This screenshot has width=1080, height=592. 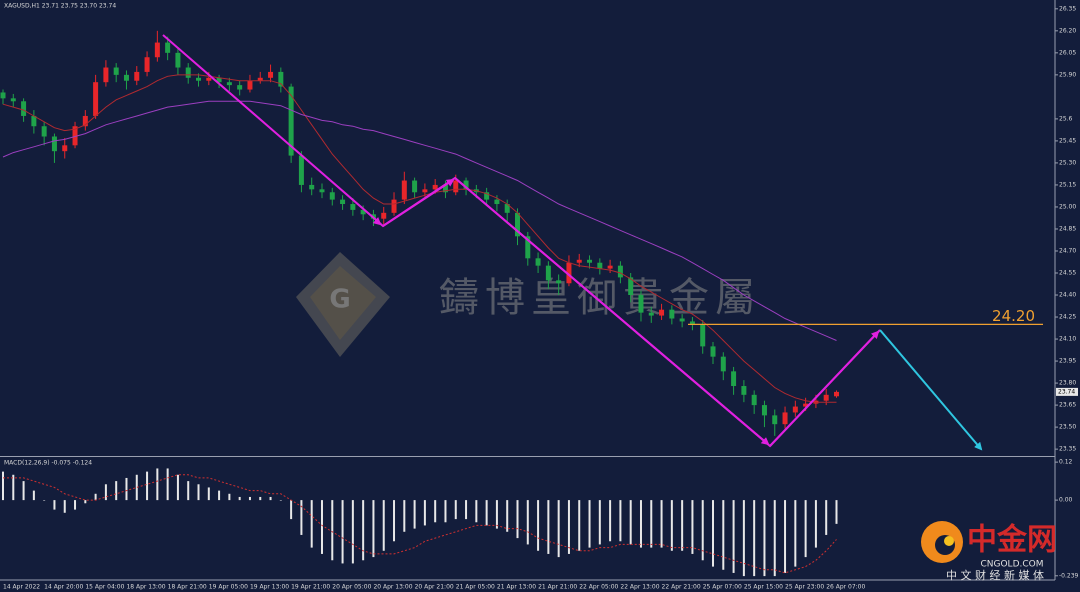 I want to click on brand-name: 中金网, so click(x=1012, y=540).